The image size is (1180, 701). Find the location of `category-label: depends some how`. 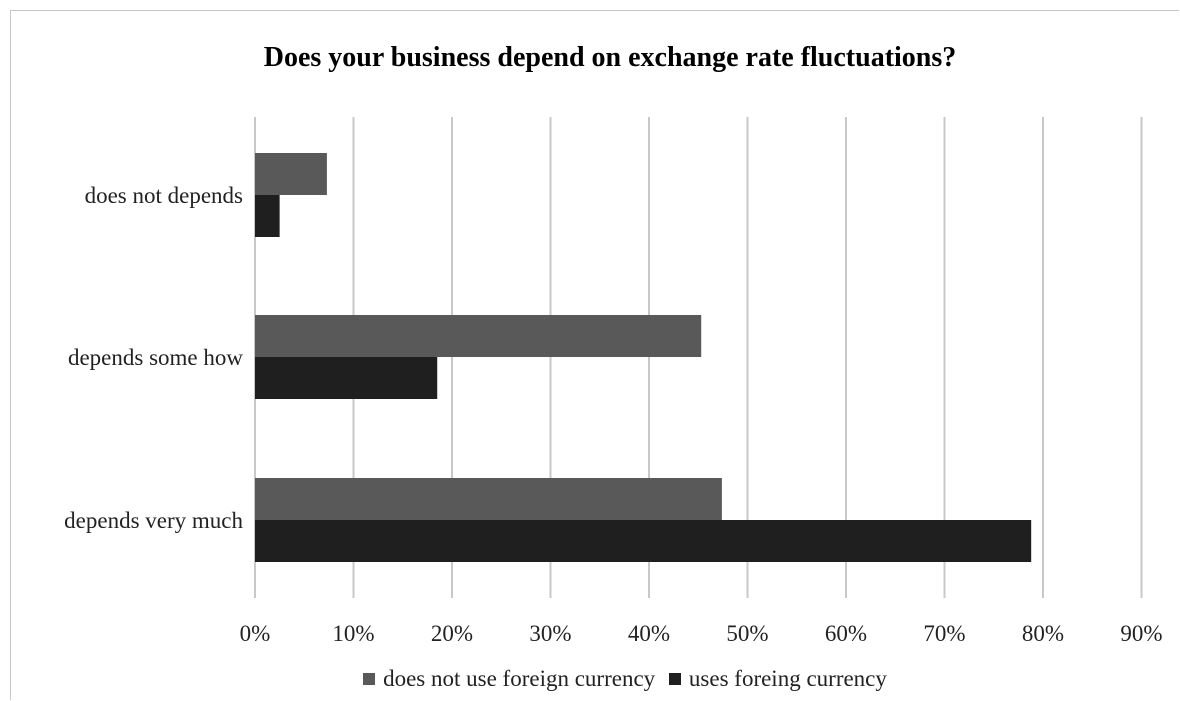

category-label: depends some how is located at coordinates (155, 357).